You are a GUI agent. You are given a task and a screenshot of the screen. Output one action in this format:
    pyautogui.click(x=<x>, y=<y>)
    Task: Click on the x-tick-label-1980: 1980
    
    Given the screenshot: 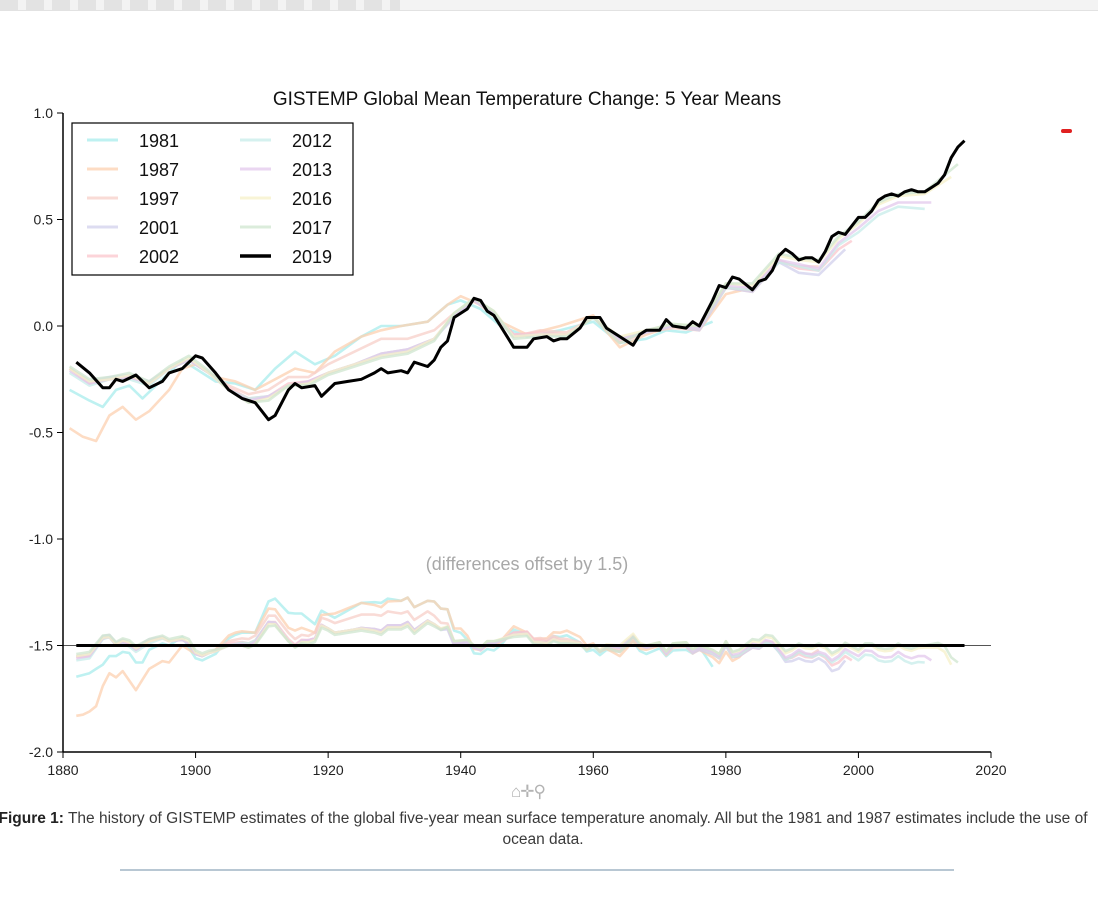 What is the action you would take?
    pyautogui.click(x=725, y=770)
    